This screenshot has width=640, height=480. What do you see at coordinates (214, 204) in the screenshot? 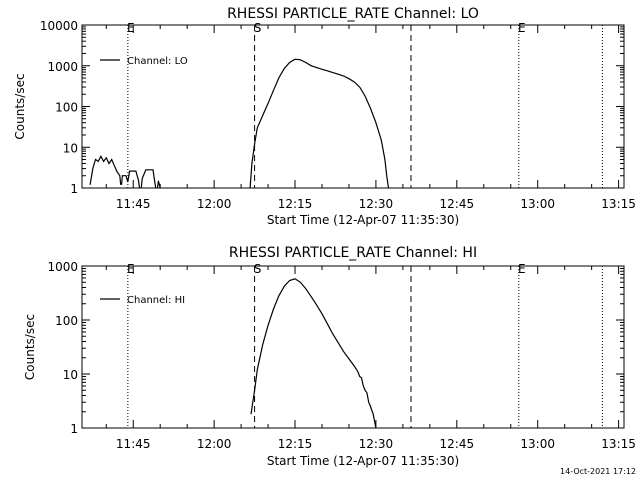
I see `panel1-x-tick-label: 12:00` at bounding box center [214, 204].